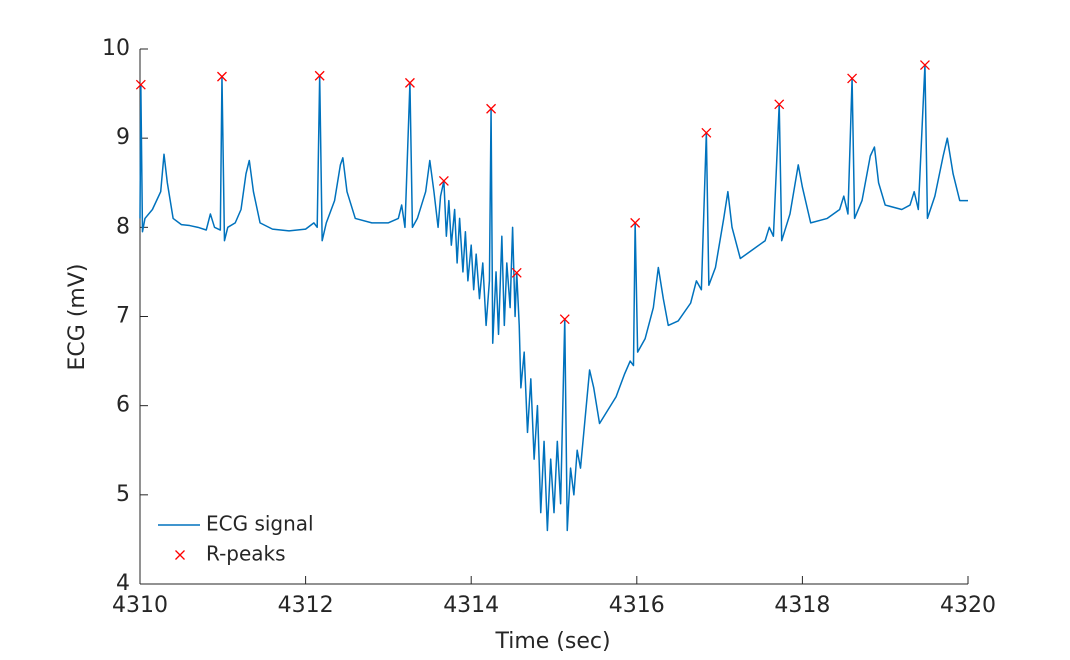  I want to click on x-tick-label: 4314, so click(471, 605).